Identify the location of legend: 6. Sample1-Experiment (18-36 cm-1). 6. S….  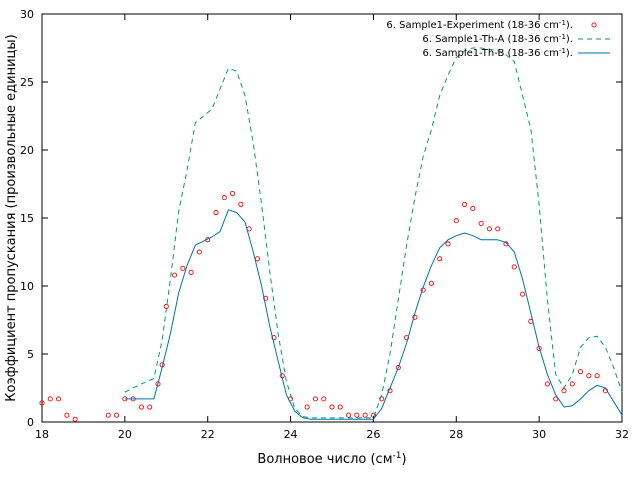
(498, 39).